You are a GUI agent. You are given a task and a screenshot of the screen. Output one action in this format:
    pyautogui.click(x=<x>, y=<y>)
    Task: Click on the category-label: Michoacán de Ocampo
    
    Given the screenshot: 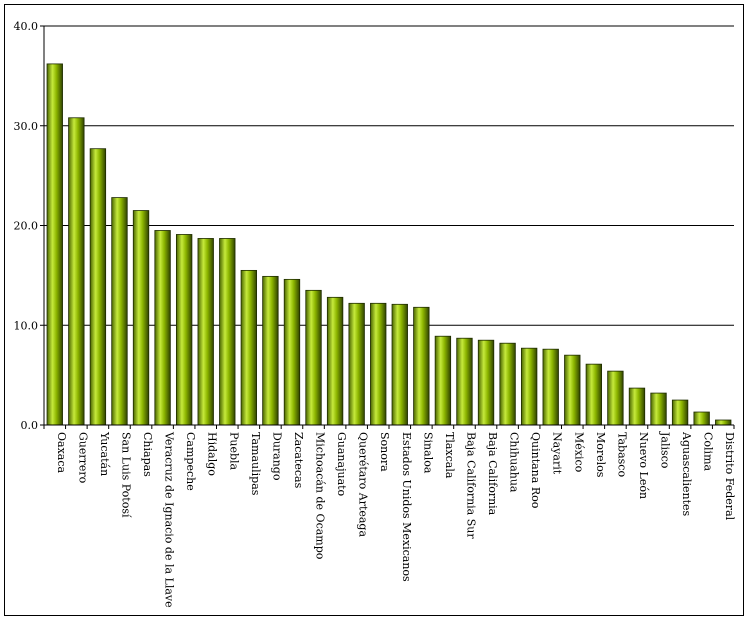 What is the action you would take?
    pyautogui.click(x=320, y=496)
    